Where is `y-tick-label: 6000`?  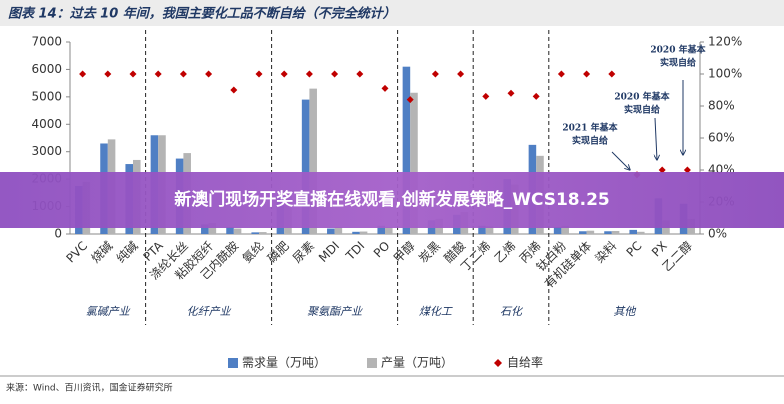 y-tick-label: 6000 is located at coordinates (46, 69).